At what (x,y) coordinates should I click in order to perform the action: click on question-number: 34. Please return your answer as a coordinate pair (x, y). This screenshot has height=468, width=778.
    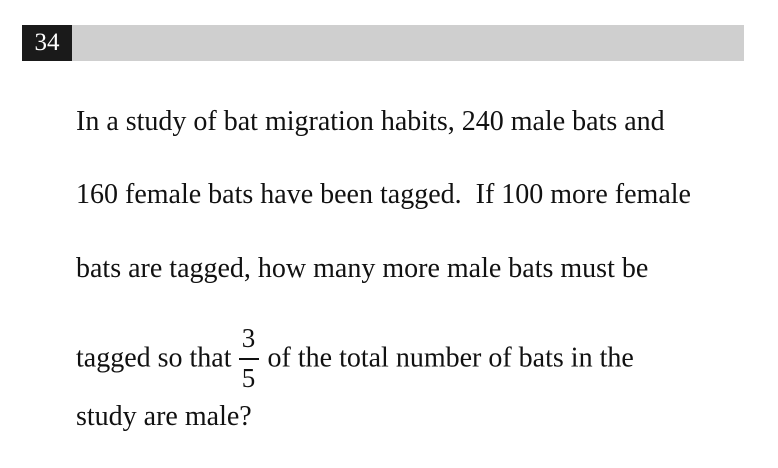
    Looking at the image, I should click on (47, 43).